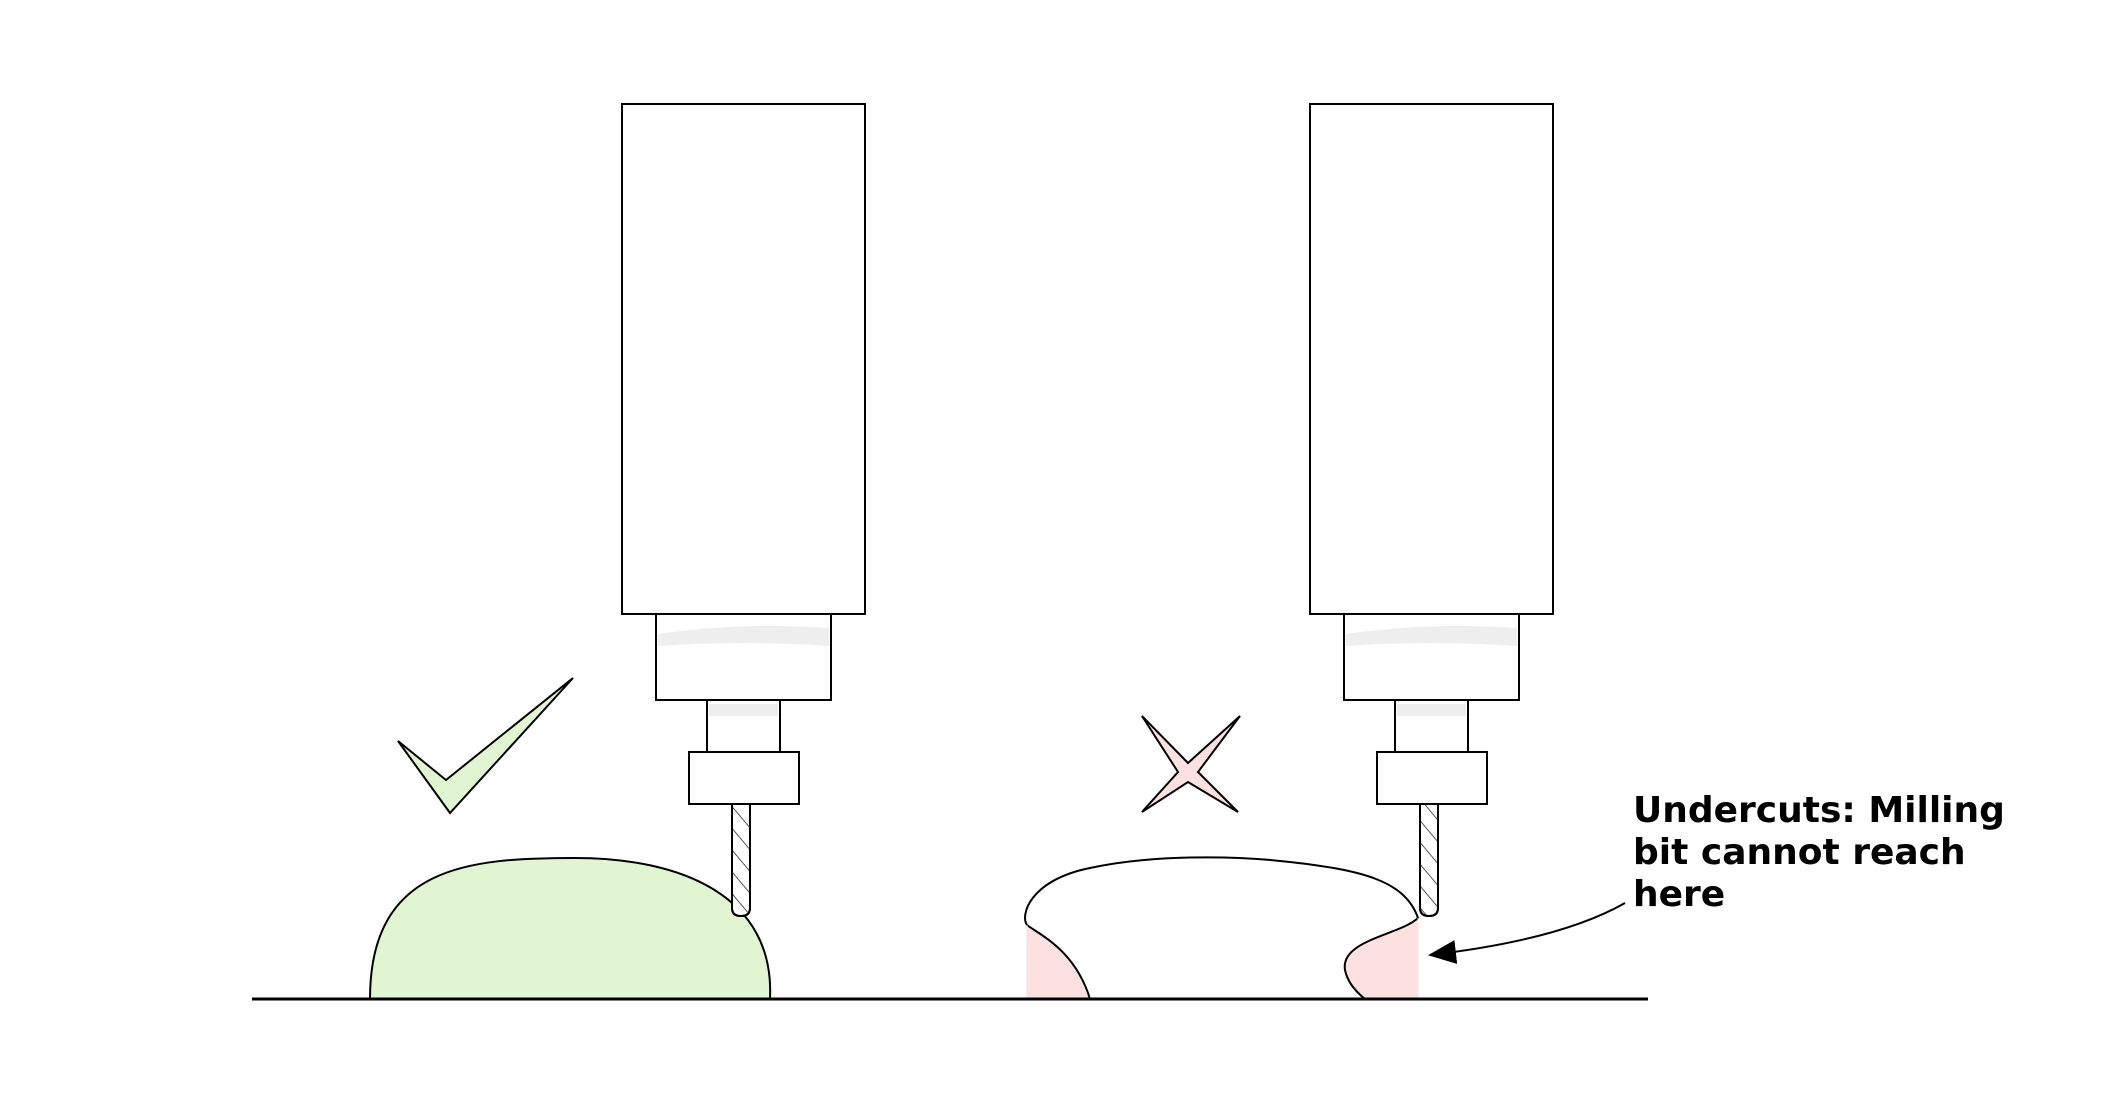 This screenshot has width=2111, height=1116. Describe the element at coordinates (1058, 962) in the screenshot. I see `undercut-region-left` at that location.